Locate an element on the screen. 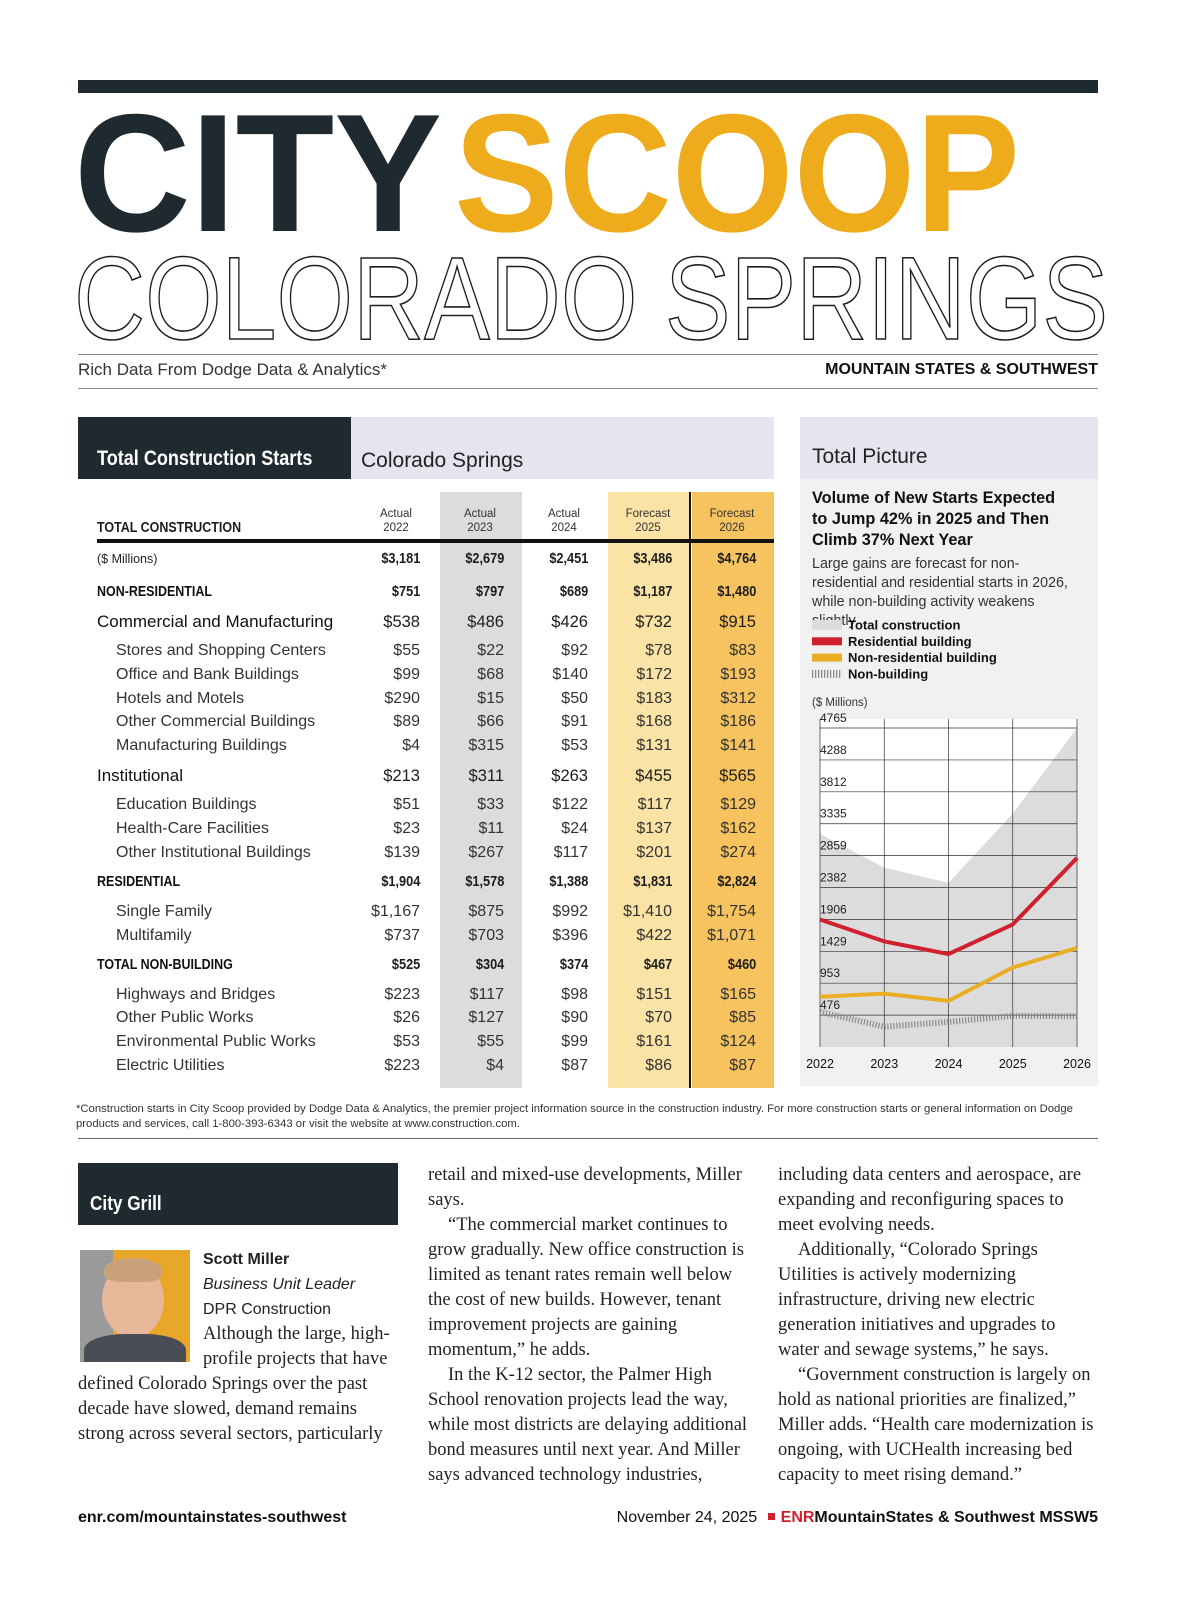 The image size is (1200, 1600). cell-value: $33 is located at coordinates (490, 805).